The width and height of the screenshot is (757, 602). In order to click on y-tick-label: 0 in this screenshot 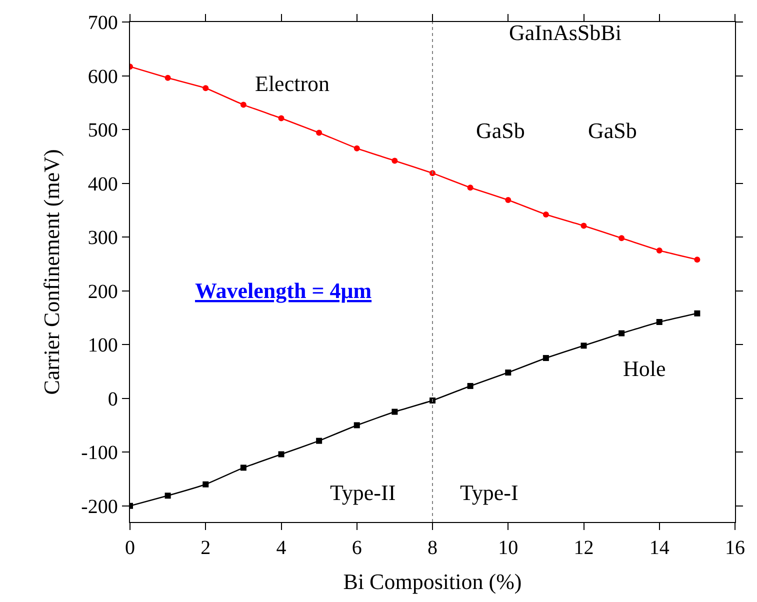, I will do `click(113, 399)`.